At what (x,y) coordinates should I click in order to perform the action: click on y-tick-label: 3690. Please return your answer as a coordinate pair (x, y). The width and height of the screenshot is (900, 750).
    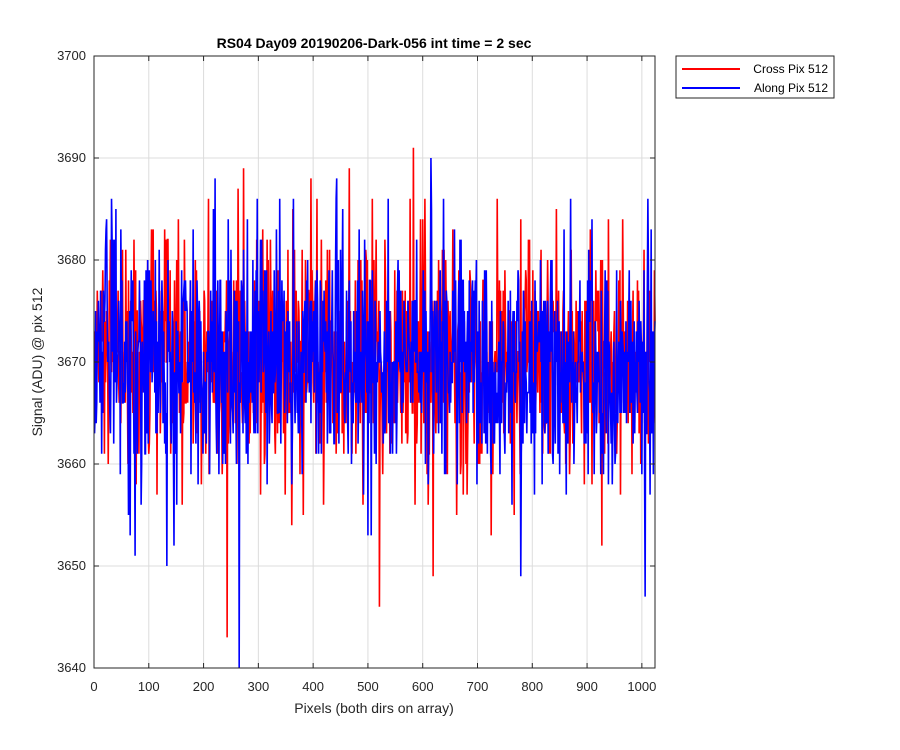
    Looking at the image, I should click on (71, 157).